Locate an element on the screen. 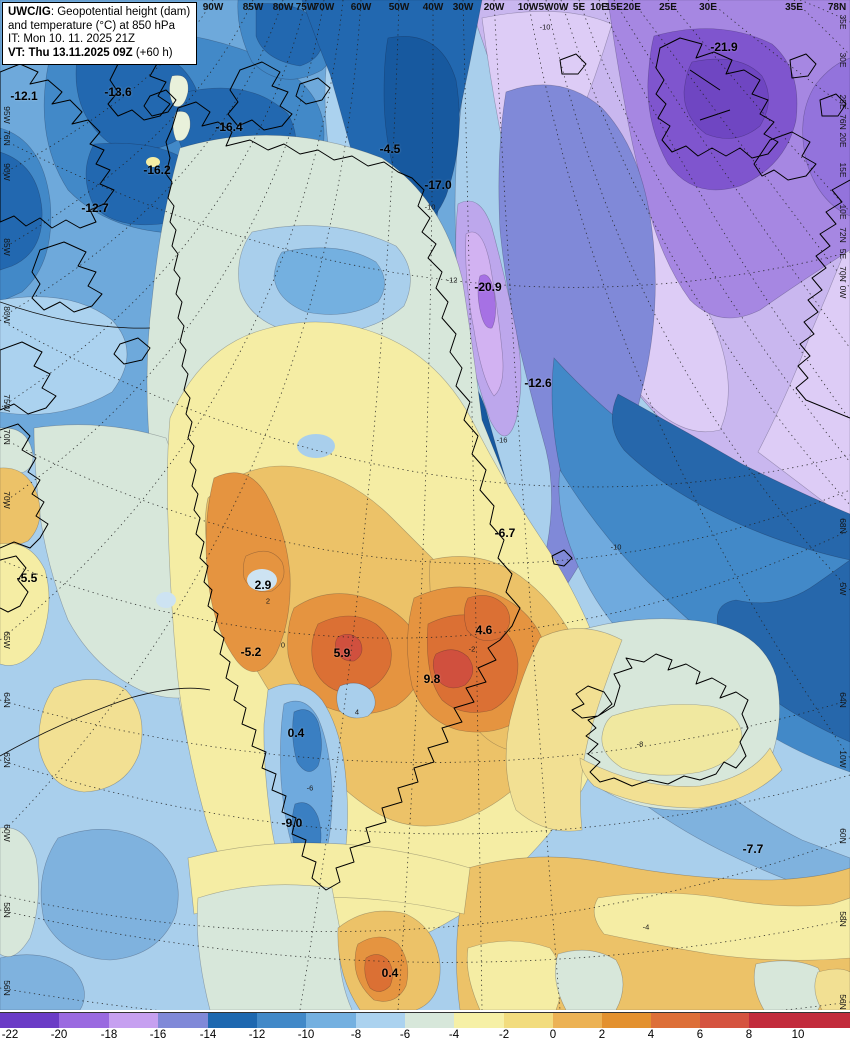 This screenshot has width=850, height=1041. title-line-1: UWC/IG: Geopotential height (dam) is located at coordinates (99, 13).